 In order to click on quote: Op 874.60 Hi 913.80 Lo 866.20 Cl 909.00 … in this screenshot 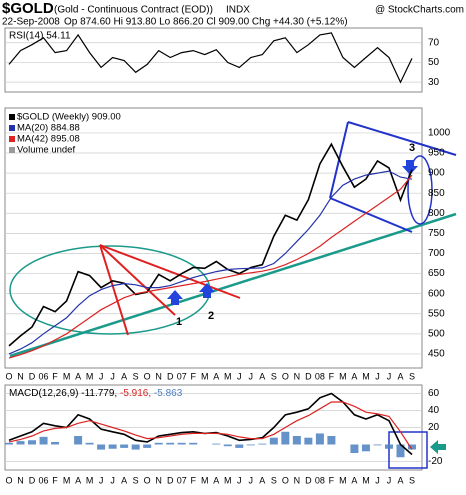, I will do `click(206, 22)`.